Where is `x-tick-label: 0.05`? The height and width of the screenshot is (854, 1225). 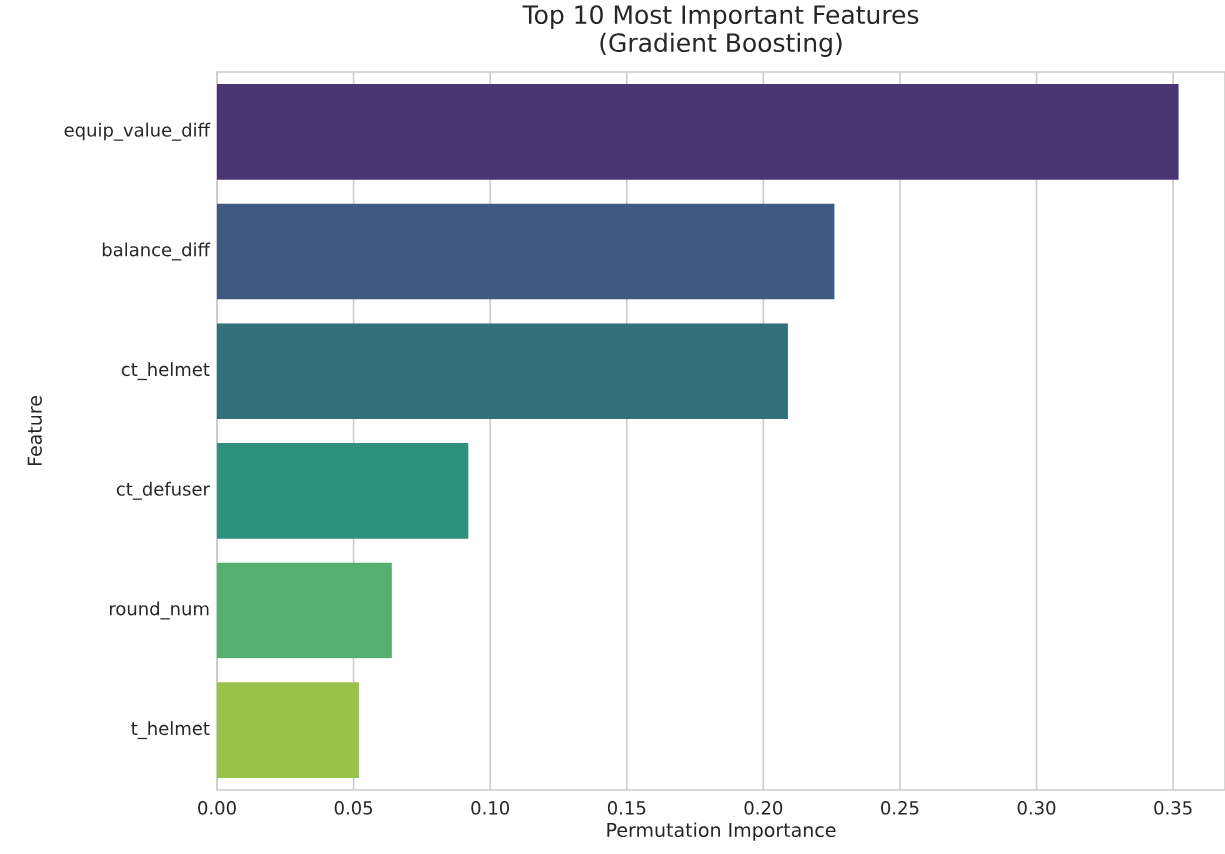 x-tick-label: 0.05 is located at coordinates (353, 808).